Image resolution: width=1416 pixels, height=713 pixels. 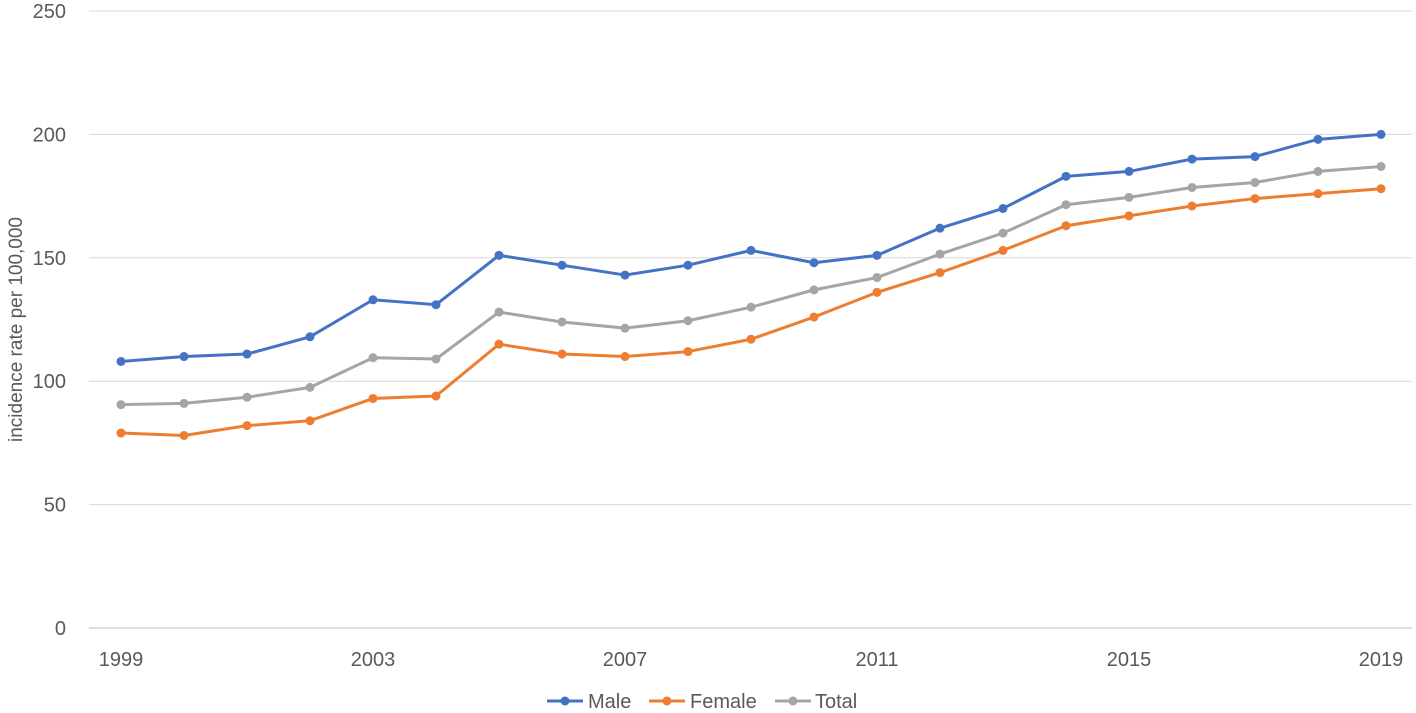 I want to click on x-tick-label: 2003, so click(x=373, y=660).